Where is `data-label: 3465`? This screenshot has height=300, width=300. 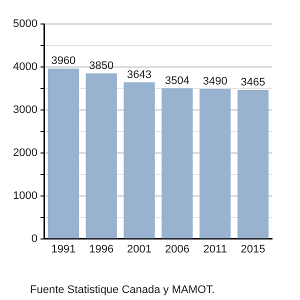
data-label: 3465 is located at coordinates (253, 82).